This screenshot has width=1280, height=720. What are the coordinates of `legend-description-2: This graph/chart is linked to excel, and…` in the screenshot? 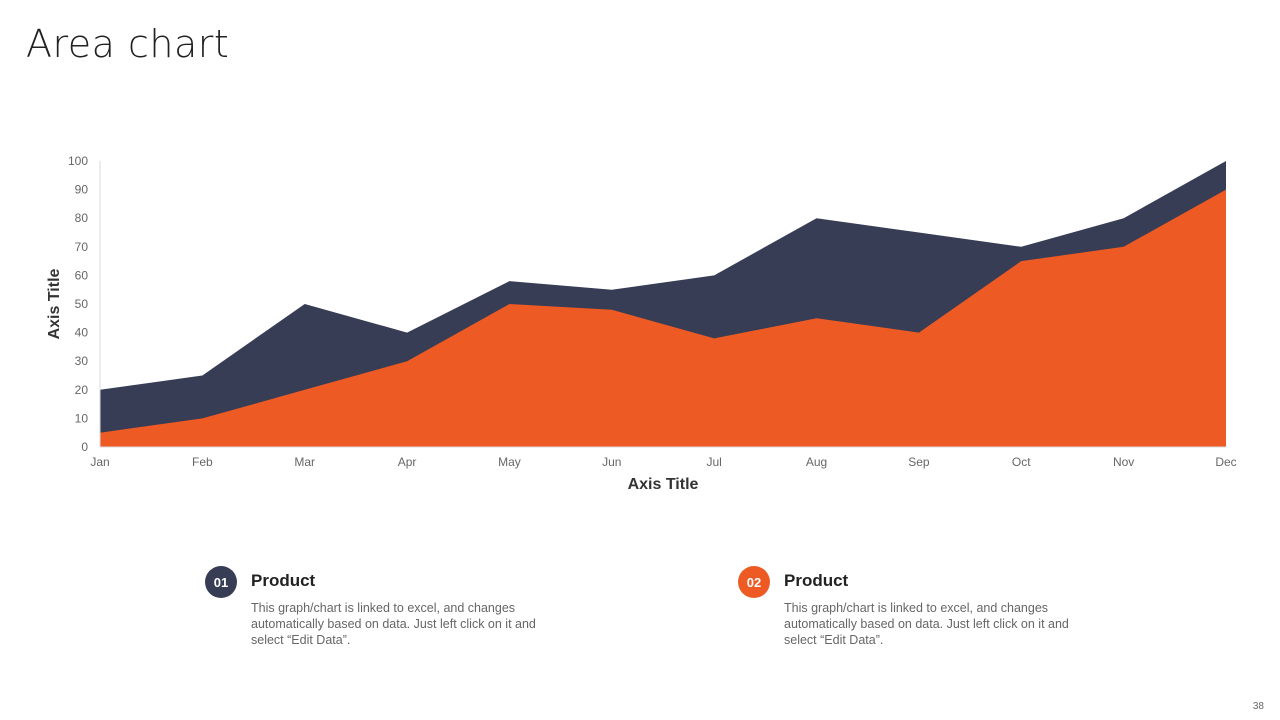 It's located at (926, 624).